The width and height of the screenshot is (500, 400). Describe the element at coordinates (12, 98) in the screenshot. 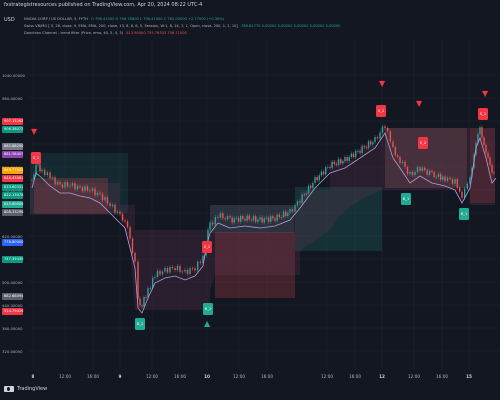

I see `price-tick: 980.00000` at that location.